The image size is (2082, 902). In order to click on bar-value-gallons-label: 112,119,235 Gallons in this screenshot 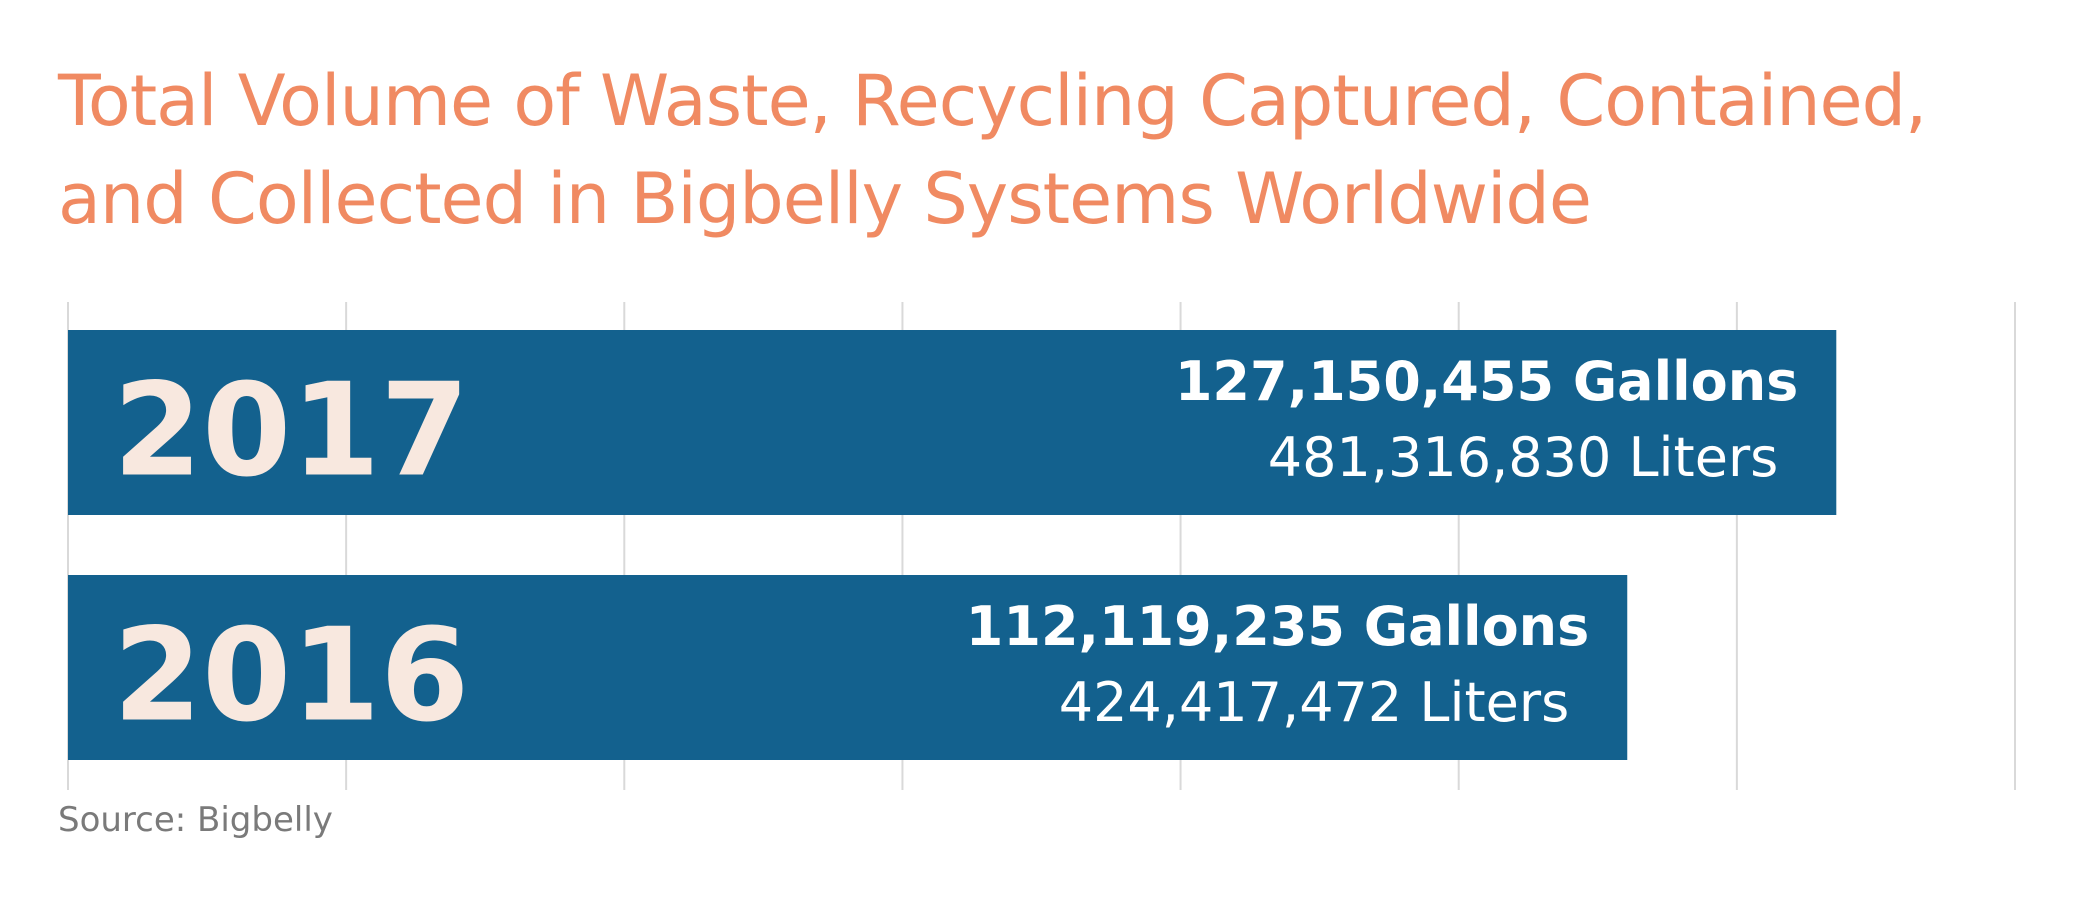, I will do `click(1277, 626)`.